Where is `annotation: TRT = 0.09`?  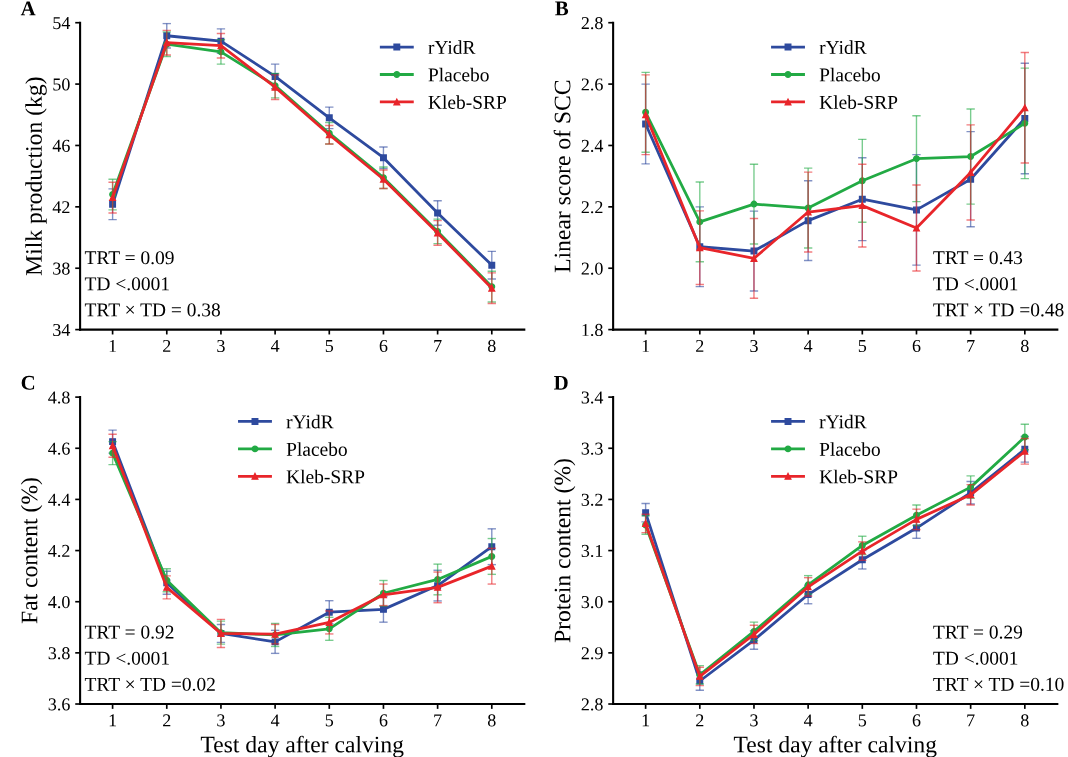
annotation: TRT = 0.09 is located at coordinates (129, 258).